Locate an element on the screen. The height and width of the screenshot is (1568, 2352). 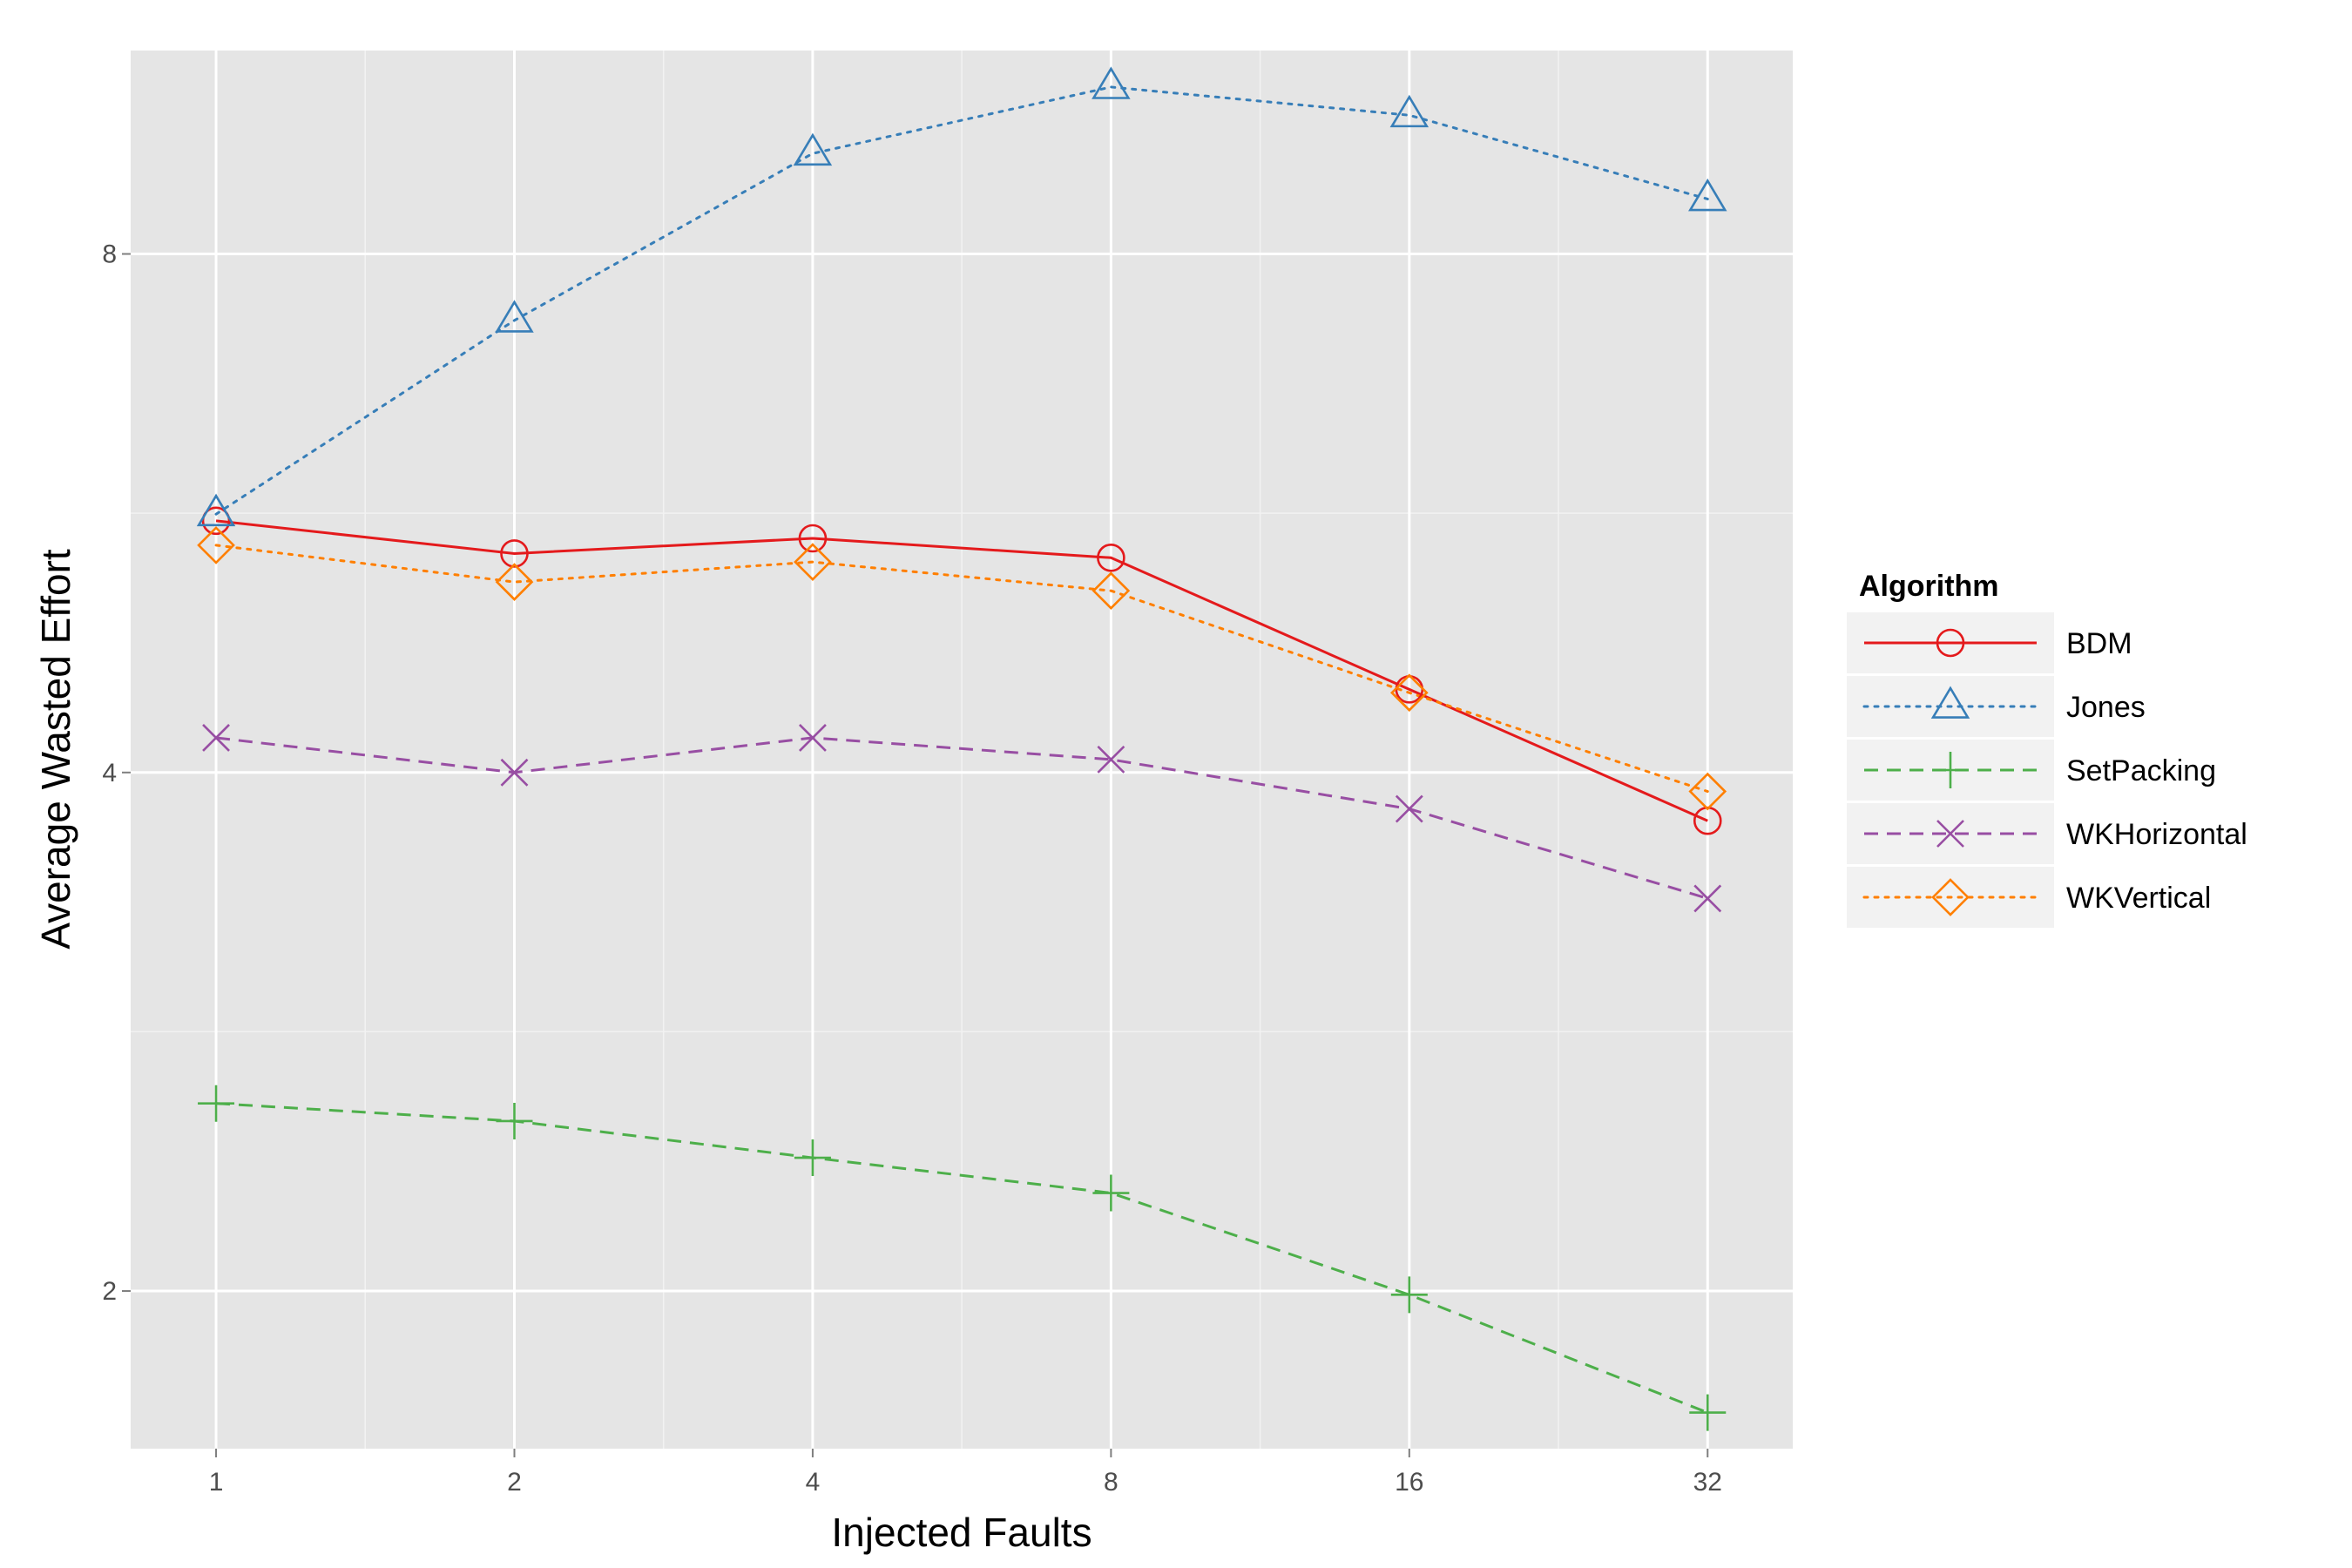
series-line-wkvertical is located at coordinates (962, 669).